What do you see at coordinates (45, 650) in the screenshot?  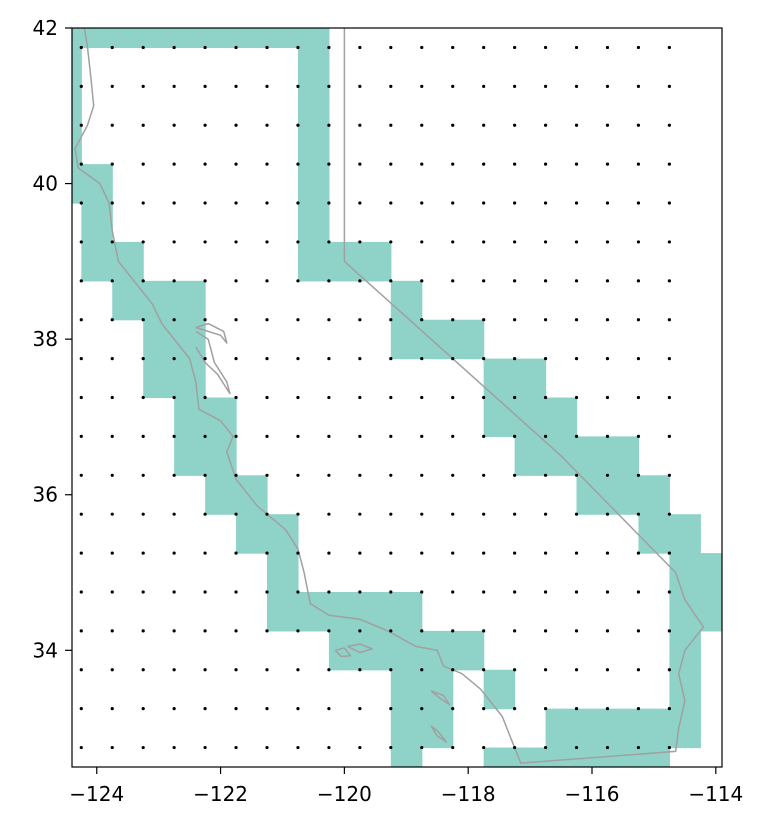 I see `y-tick-label: 34` at bounding box center [45, 650].